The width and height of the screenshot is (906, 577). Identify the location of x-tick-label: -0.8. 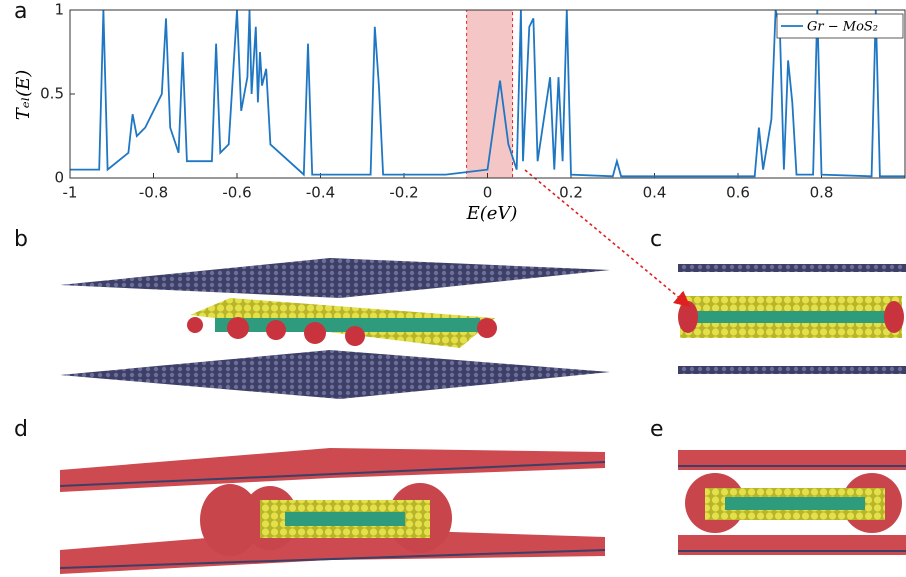
(153, 193).